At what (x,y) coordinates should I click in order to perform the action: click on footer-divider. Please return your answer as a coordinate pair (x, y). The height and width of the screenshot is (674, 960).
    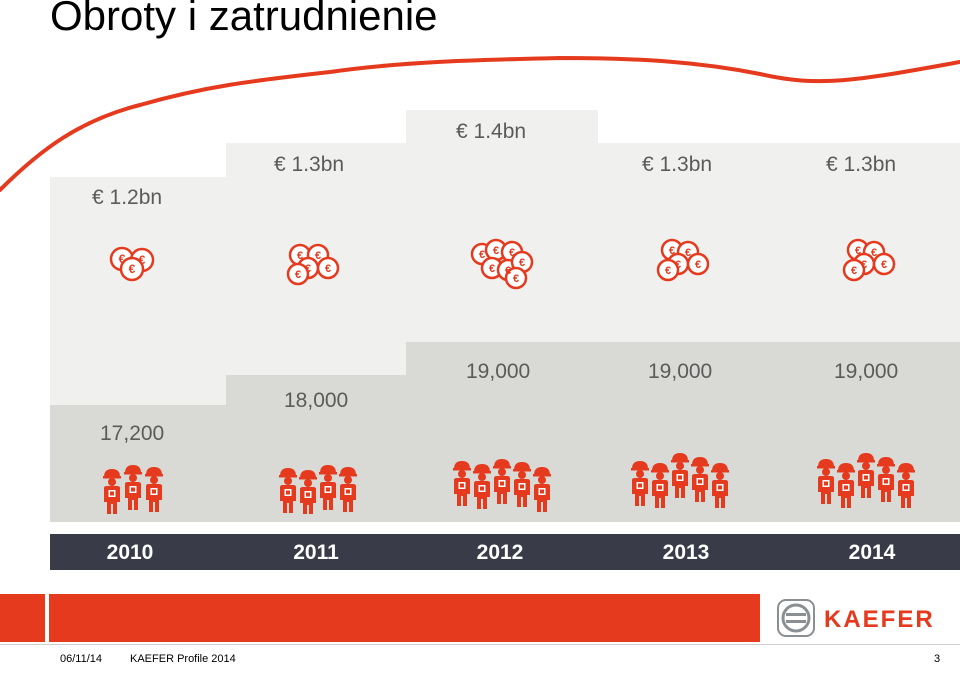
    Looking at the image, I should click on (480, 644).